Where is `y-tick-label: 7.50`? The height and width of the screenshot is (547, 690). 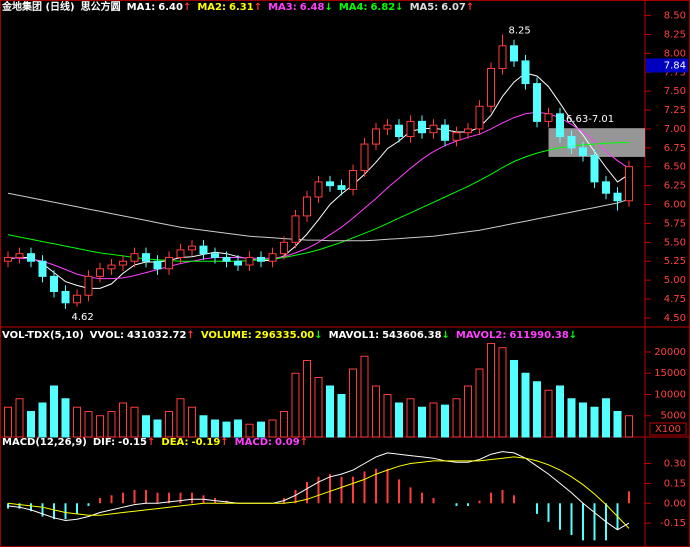
y-tick-label: 7.50 is located at coordinates (675, 91).